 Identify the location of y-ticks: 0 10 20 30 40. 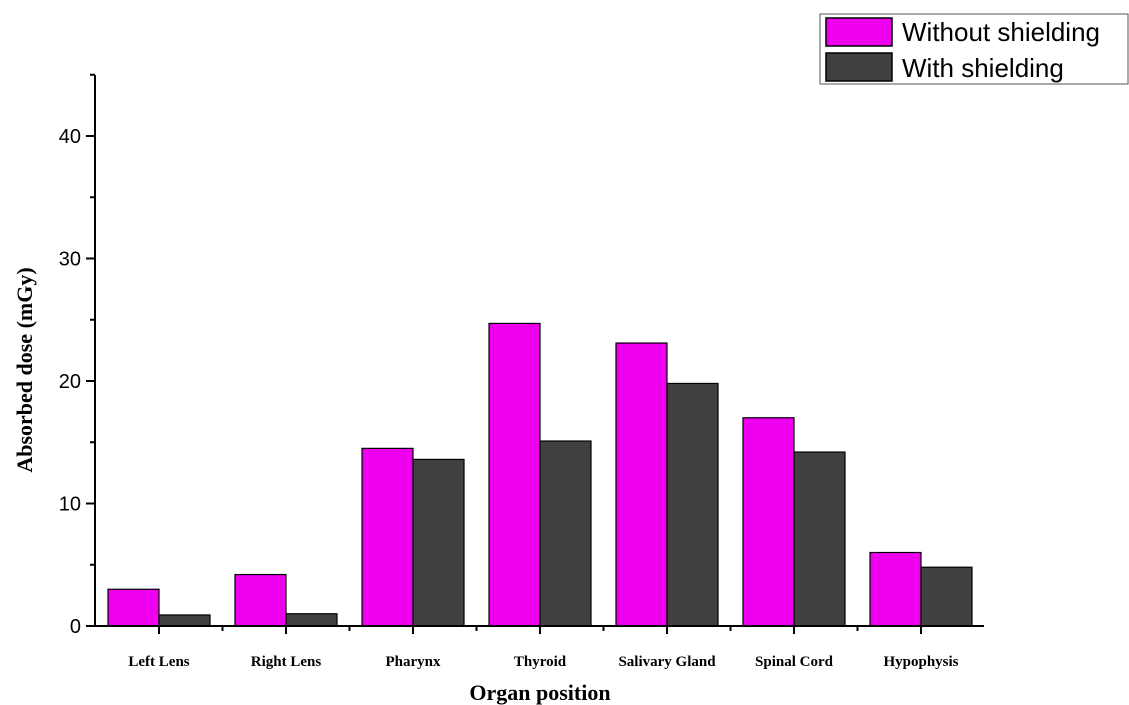
(77, 355).